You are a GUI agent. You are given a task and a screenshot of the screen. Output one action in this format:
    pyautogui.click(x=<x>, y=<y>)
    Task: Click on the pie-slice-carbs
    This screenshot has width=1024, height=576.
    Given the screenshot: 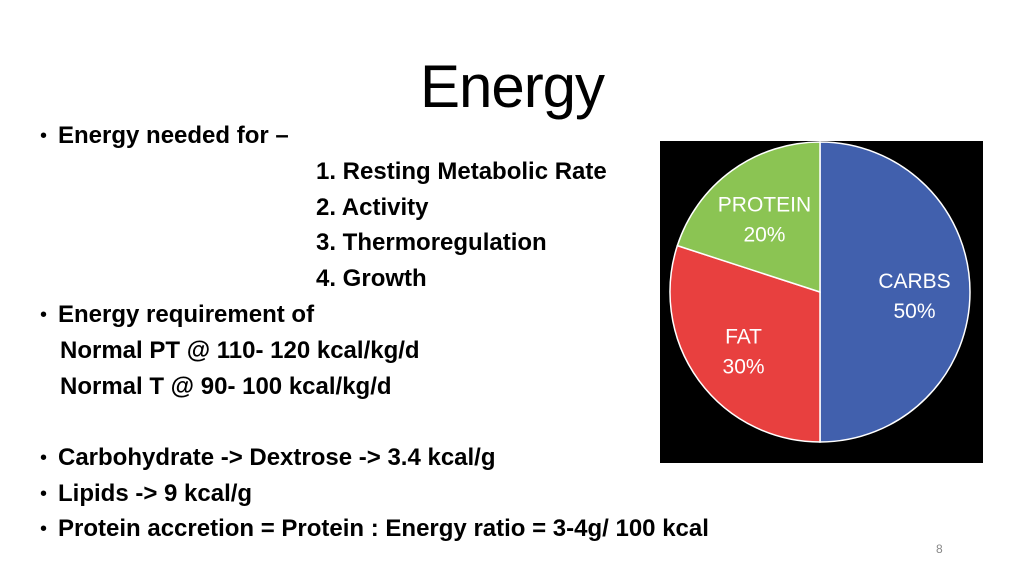 What is the action you would take?
    pyautogui.click(x=895, y=292)
    